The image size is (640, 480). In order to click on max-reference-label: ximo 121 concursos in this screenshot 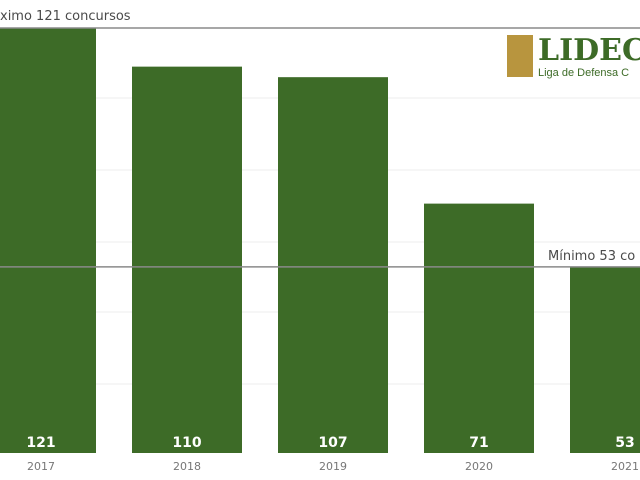, I will do `click(65, 16)`.